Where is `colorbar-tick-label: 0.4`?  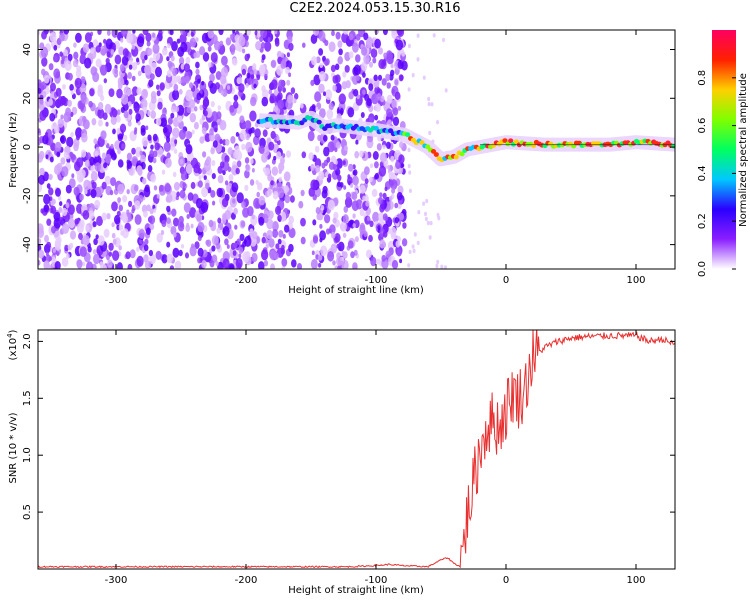
colorbar-tick-label: 0.4 is located at coordinates (702, 173).